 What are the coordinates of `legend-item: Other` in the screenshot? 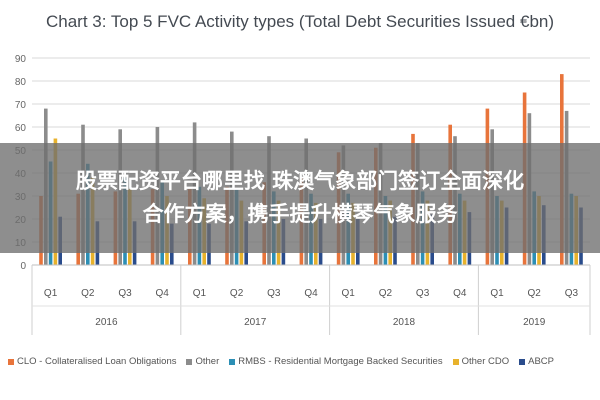 It's located at (202, 361).